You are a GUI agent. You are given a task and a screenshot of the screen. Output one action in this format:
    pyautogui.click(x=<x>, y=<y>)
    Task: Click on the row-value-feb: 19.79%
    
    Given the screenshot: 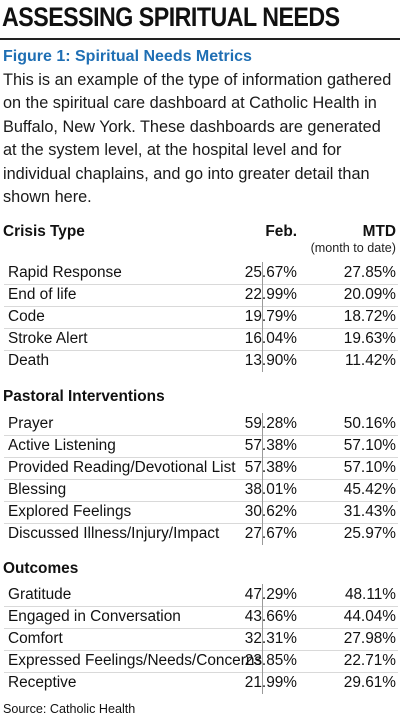 What is the action you would take?
    pyautogui.click(x=270, y=316)
    